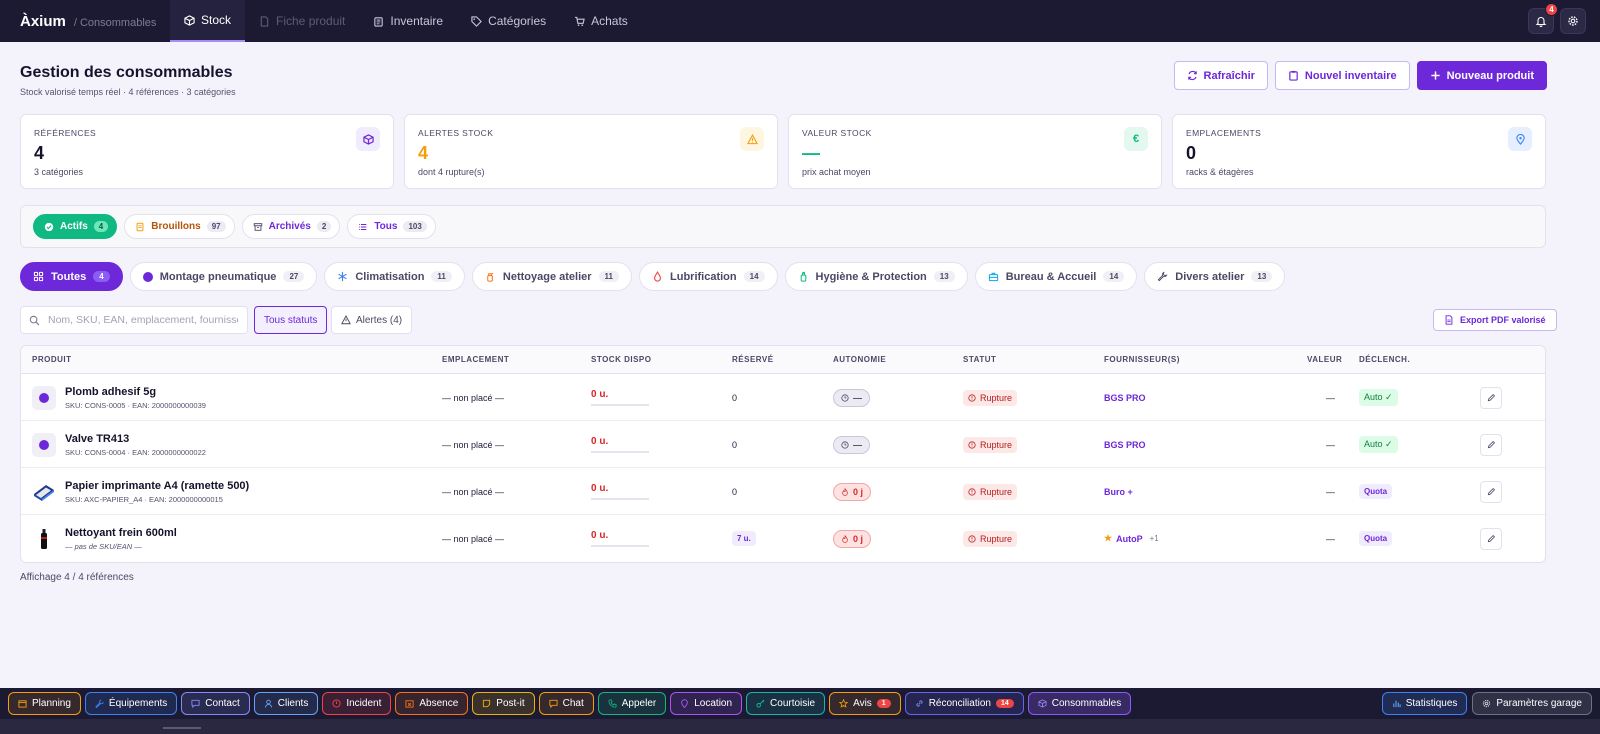  What do you see at coordinates (996, 491) in the screenshot?
I see `status-label: Rupture` at bounding box center [996, 491].